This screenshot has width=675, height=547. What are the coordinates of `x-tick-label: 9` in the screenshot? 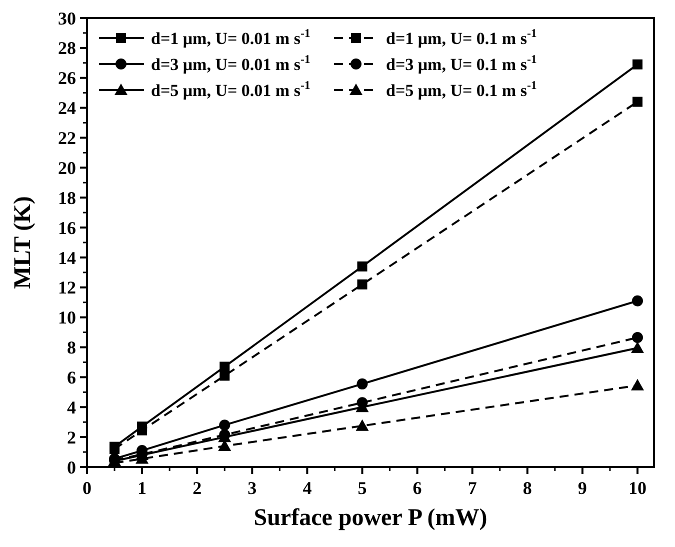 It's located at (582, 488).